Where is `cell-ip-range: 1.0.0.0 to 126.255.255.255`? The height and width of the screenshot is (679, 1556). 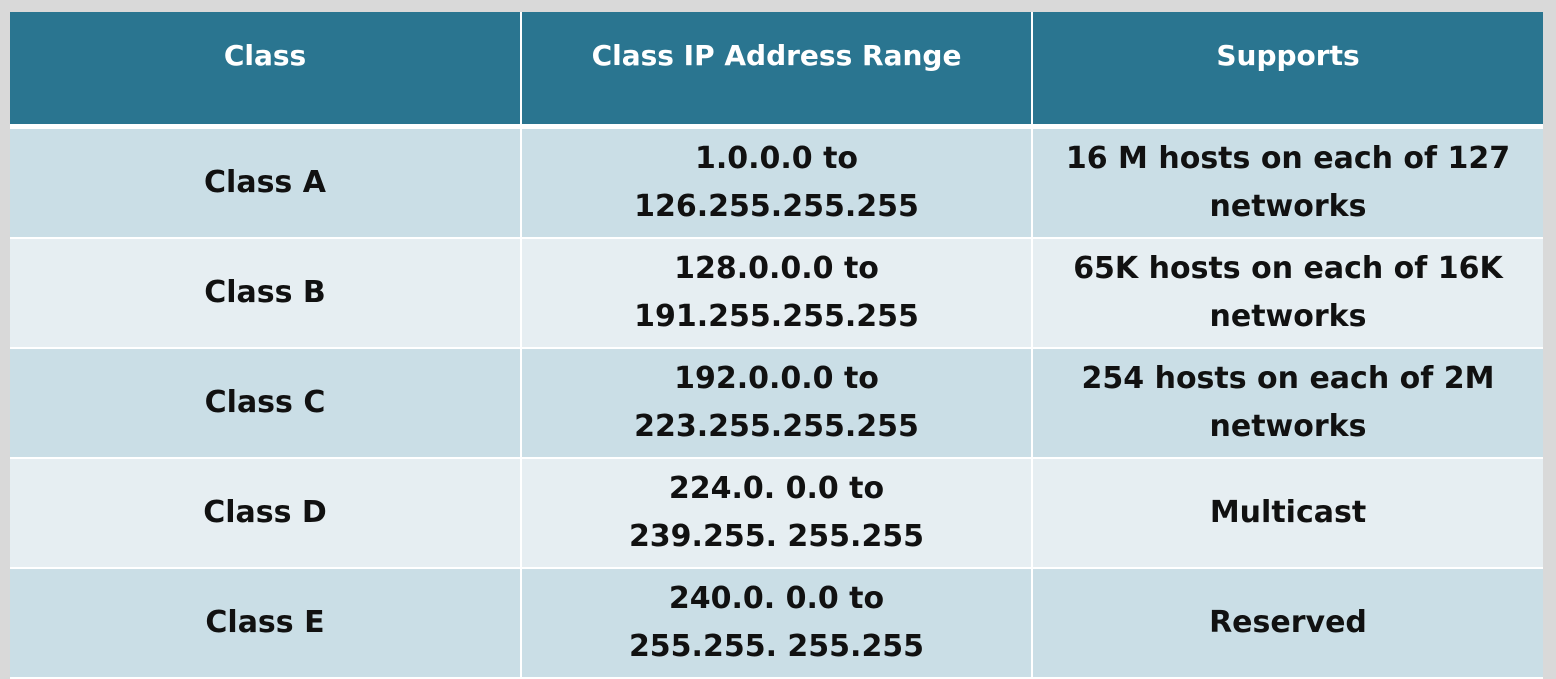
cell-ip-range: 1.0.0.0 to 126.255.255.255 is located at coordinates (777, 182).